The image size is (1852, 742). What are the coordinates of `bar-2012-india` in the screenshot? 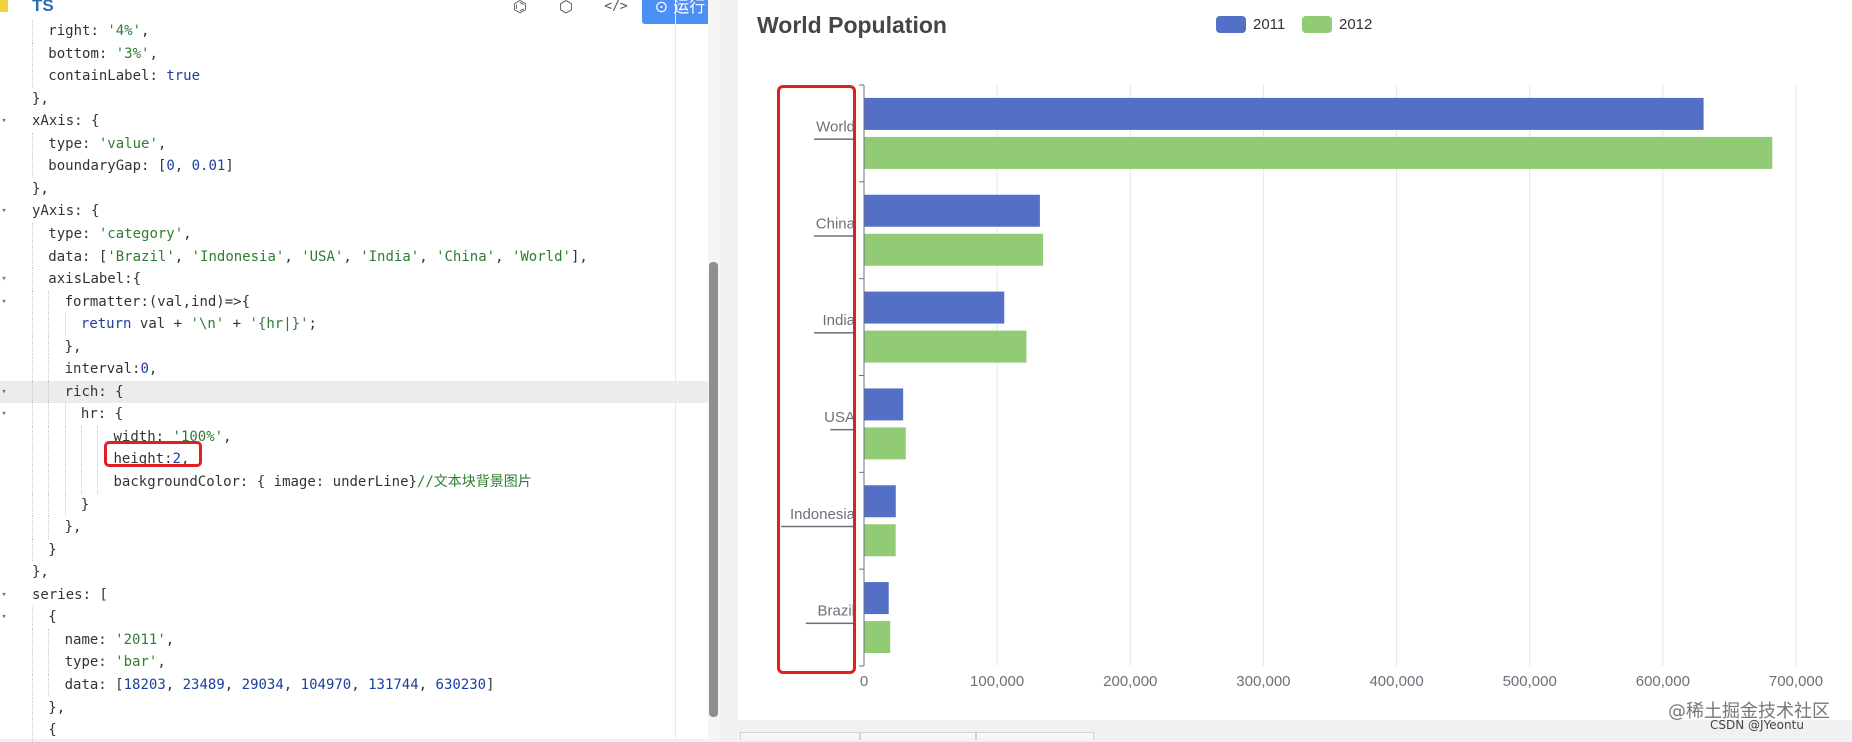 It's located at (945, 346).